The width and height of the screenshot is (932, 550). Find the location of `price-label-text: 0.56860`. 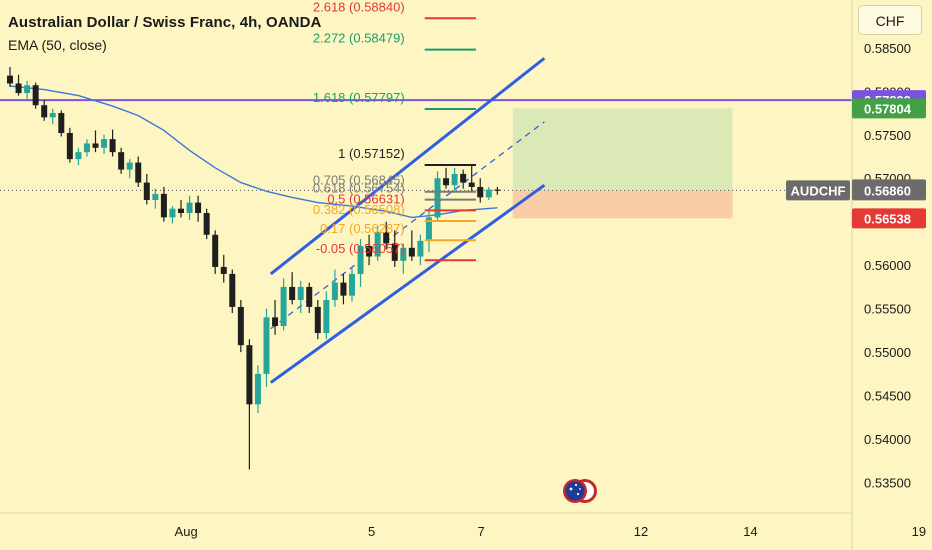

price-label-text: 0.56860 is located at coordinates (887, 190).